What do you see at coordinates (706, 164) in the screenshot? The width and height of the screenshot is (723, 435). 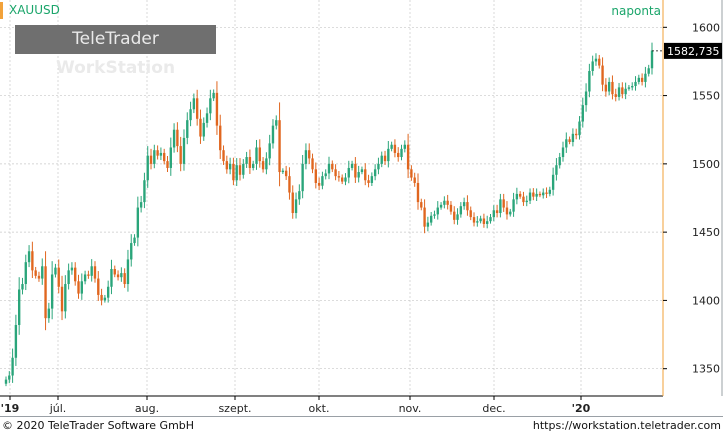 I see `y-tick-label: 1500` at bounding box center [706, 164].